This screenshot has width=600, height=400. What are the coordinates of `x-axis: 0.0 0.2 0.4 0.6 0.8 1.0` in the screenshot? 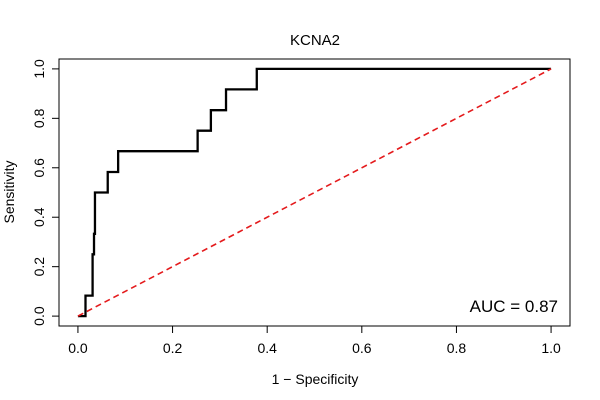 It's located at (314, 341).